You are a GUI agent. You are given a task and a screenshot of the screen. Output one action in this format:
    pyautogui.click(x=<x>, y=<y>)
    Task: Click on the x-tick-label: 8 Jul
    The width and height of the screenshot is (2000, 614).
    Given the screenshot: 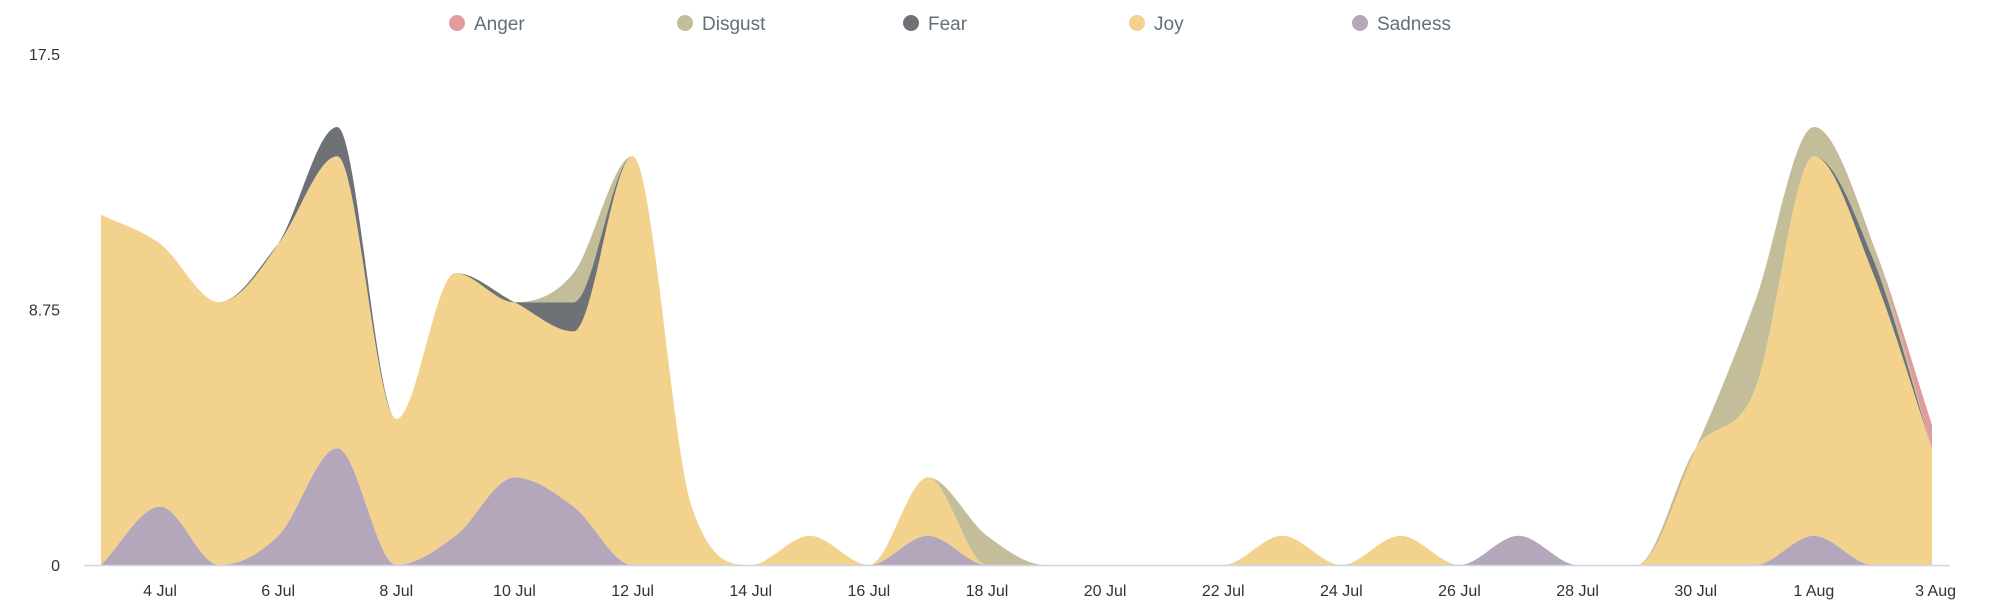 What is the action you would take?
    pyautogui.click(x=396, y=591)
    